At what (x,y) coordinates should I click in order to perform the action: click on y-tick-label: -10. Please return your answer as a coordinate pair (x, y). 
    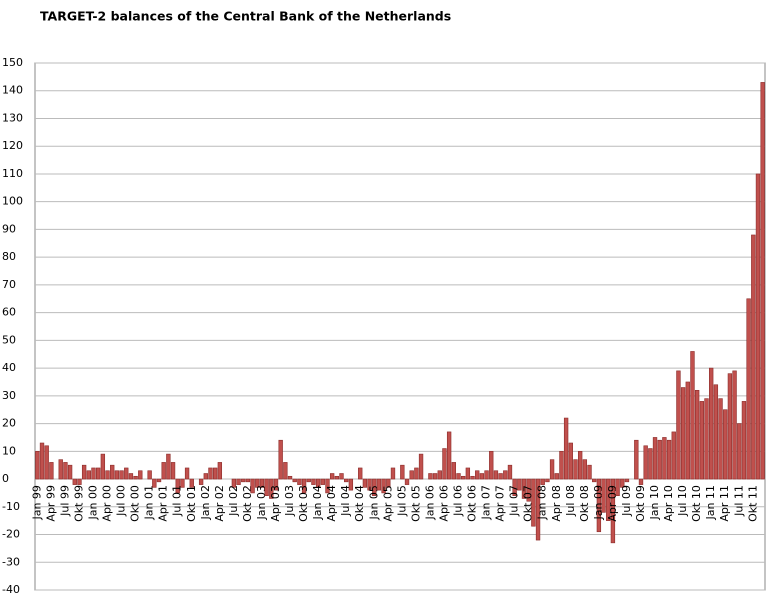
    Looking at the image, I should click on (11, 506).